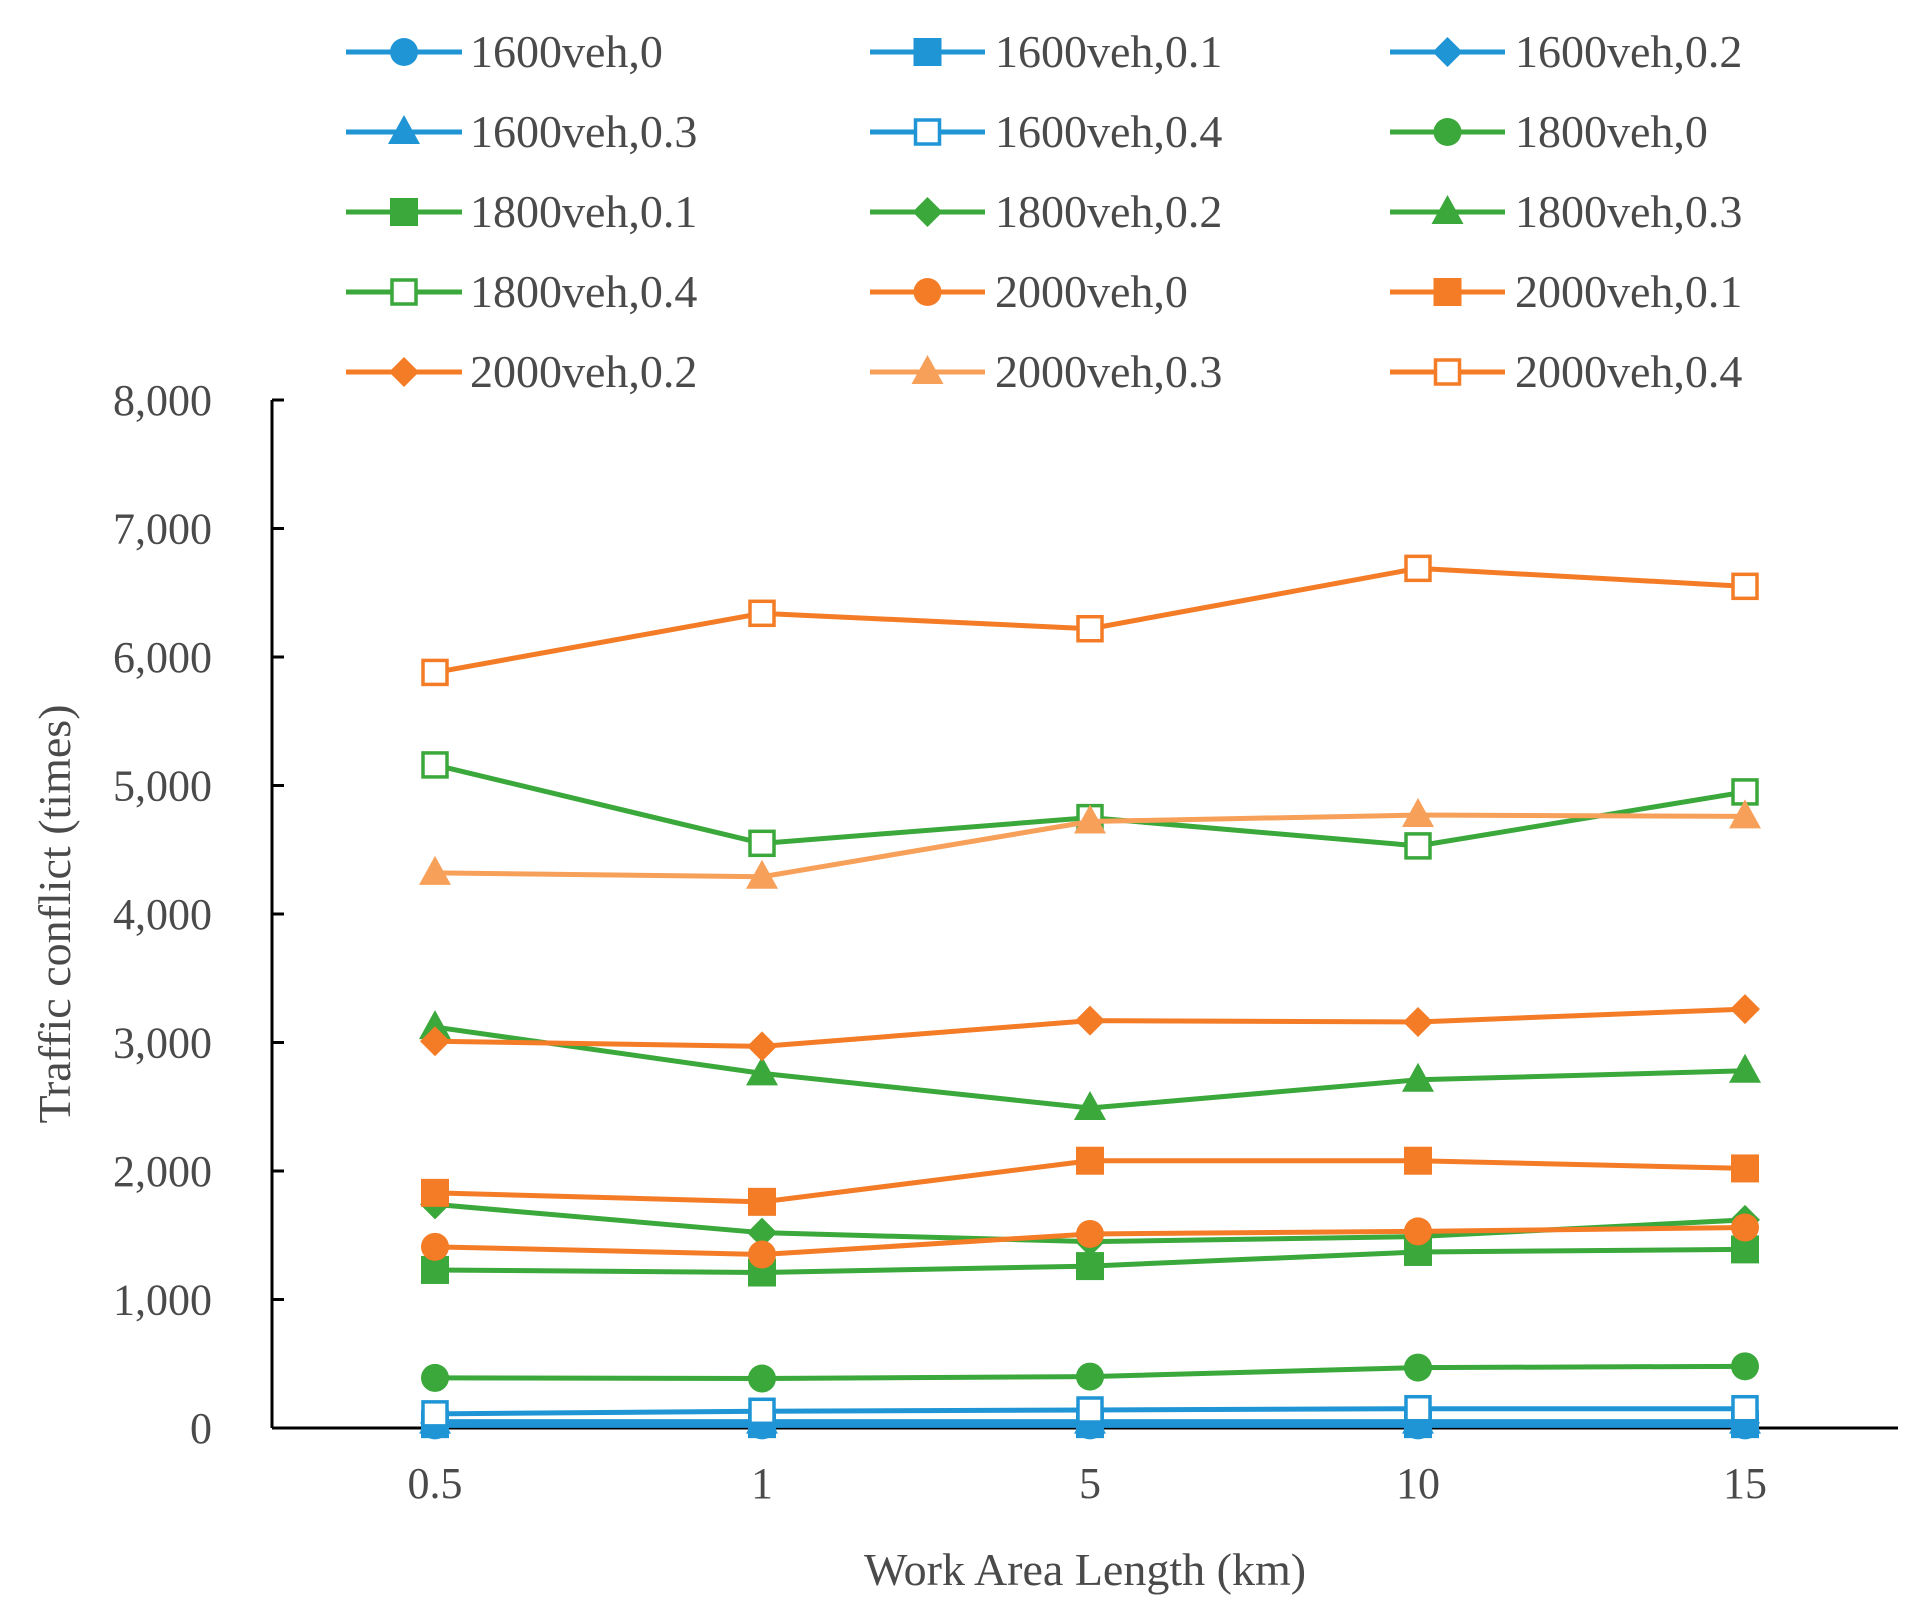 This screenshot has height=1612, width=1920. Describe the element at coordinates (1108, 211) in the screenshot. I see `legend-label: 1800veh,0.2` at that location.